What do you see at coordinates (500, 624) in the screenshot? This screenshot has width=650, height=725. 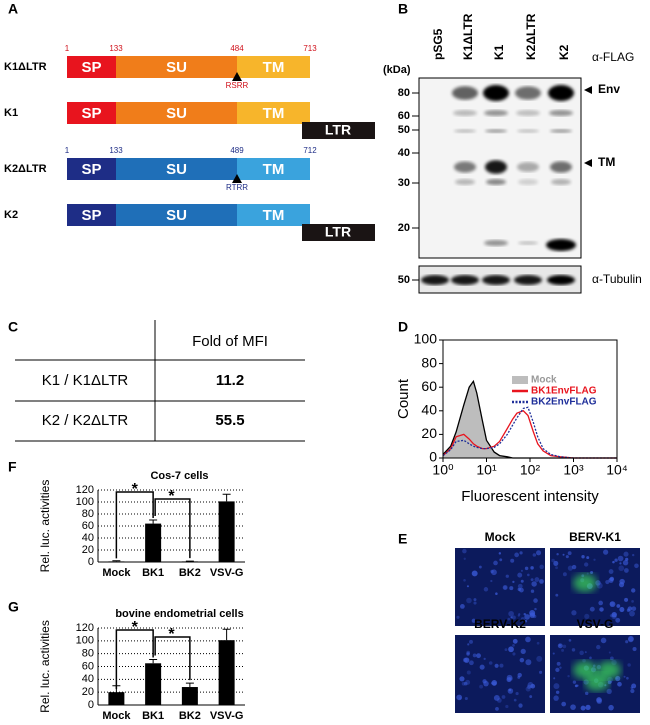 I see `image-label: BERV-K2` at bounding box center [500, 624].